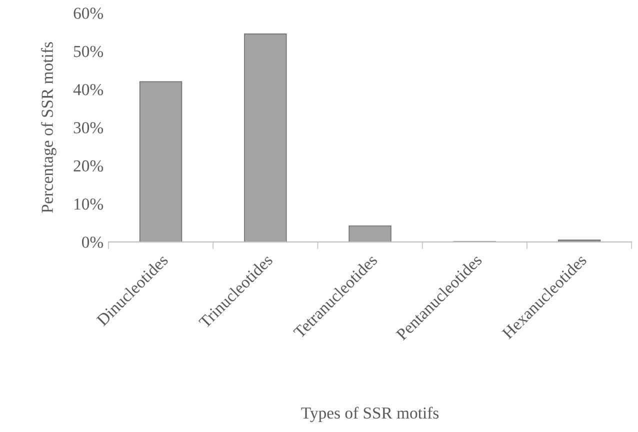 Image resolution: width=638 pixels, height=432 pixels. Describe the element at coordinates (93, 242) in the screenshot. I see `y-tick-label: 0%` at that location.